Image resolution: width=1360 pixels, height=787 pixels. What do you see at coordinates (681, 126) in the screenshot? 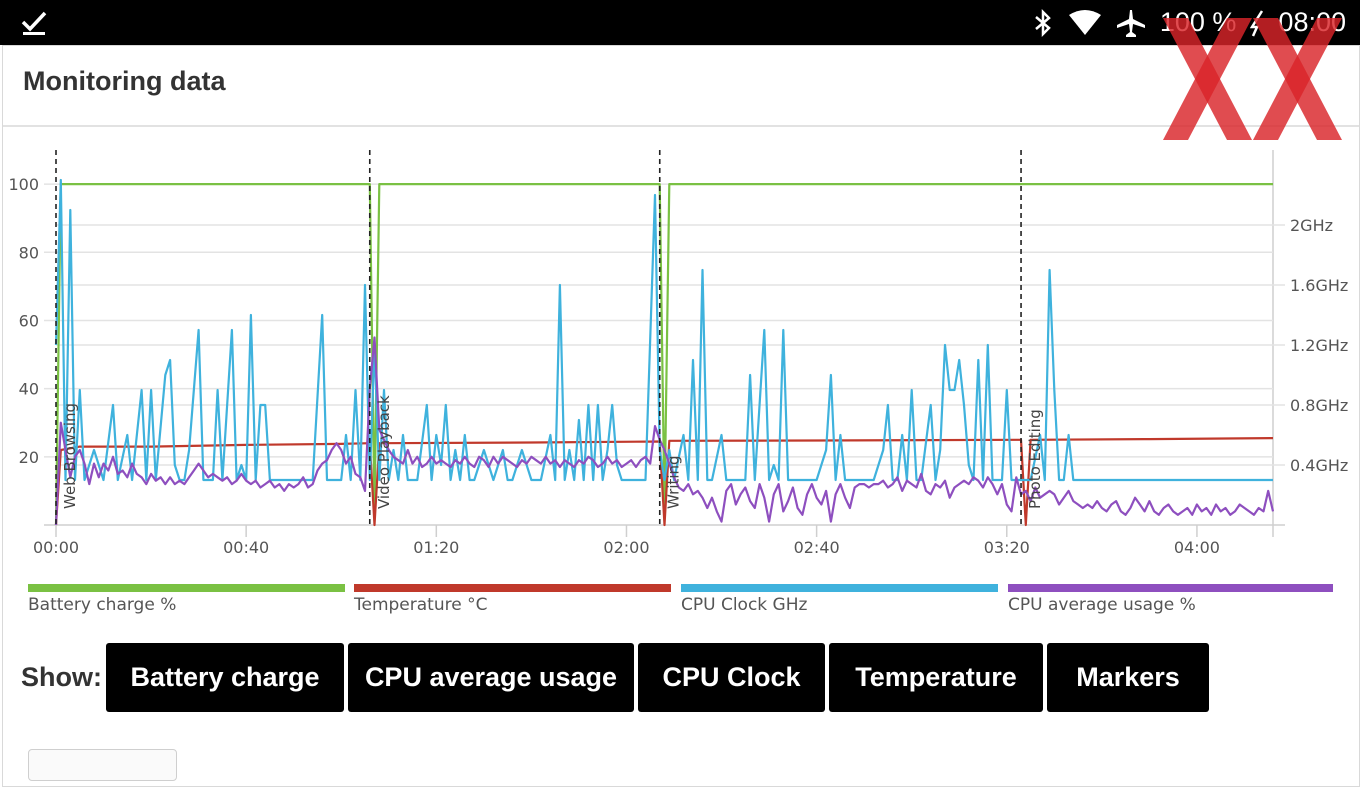
I see `title-divider` at bounding box center [681, 126].